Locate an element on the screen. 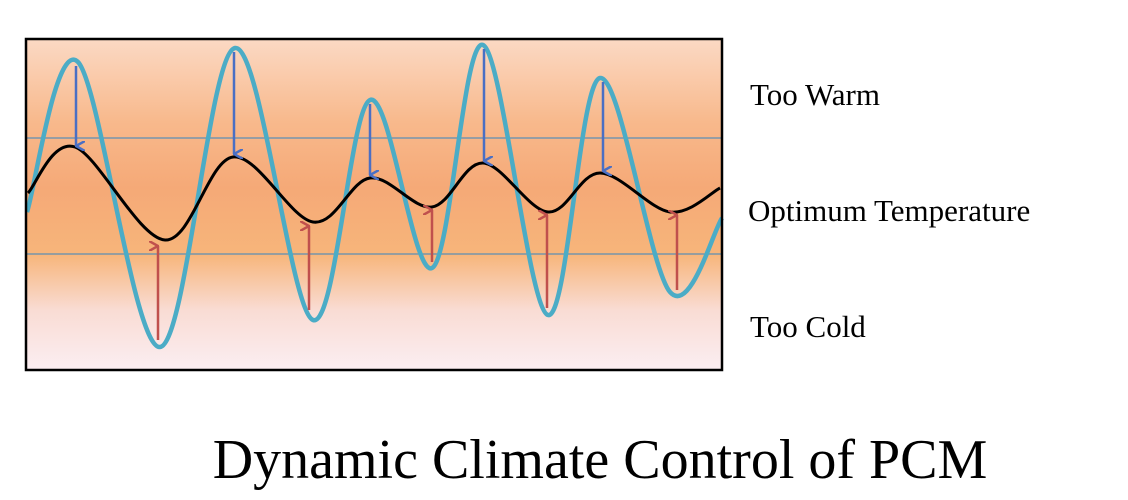 This screenshot has height=500, width=1128. title: Dynamic Climate Control of PCM is located at coordinates (600, 460).